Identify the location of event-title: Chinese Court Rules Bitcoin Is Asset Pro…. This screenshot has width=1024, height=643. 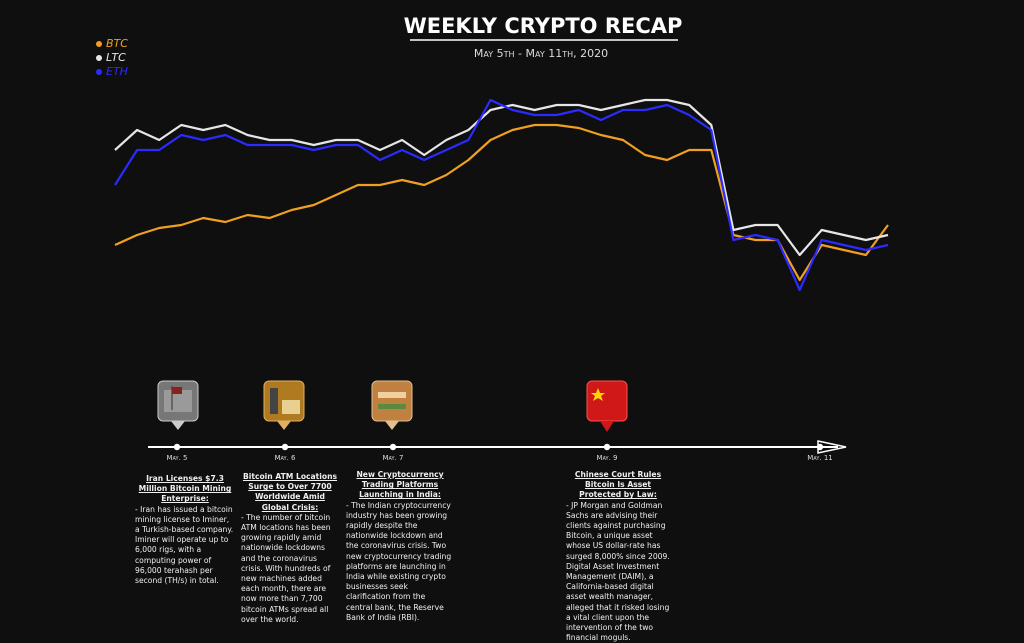
(618, 485).